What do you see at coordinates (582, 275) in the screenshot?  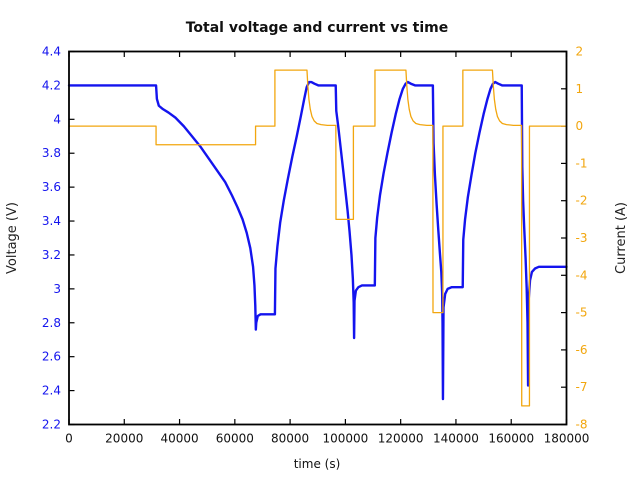 I see `y-right-tick-label: -4` at bounding box center [582, 275].